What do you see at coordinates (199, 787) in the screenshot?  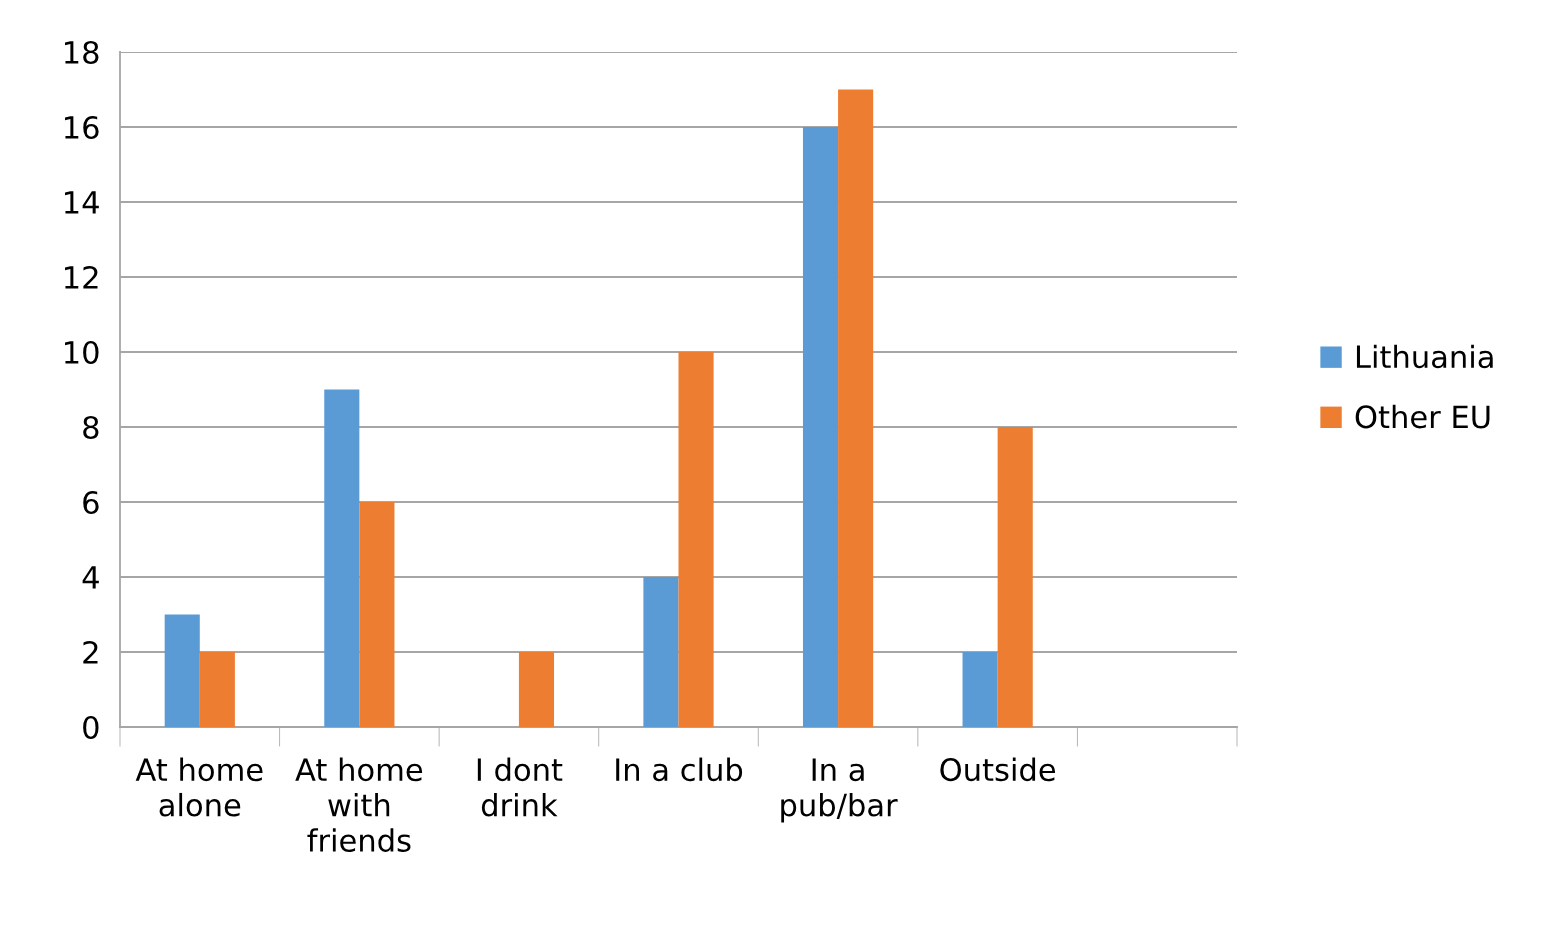 I see `x-tick-label: At home alone` at bounding box center [199, 787].